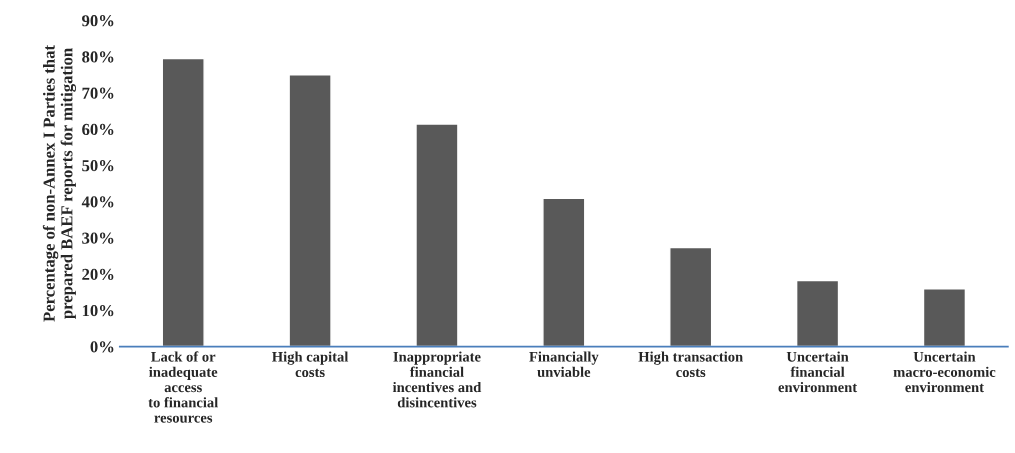 Image resolution: width=1015 pixels, height=453 pixels. Describe the element at coordinates (690, 364) in the screenshot. I see `x-tick-label: High transaction costs` at that location.